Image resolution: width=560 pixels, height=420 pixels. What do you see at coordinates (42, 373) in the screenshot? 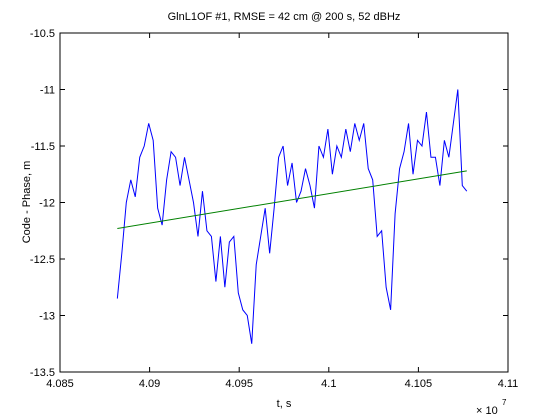
I see `y-tick-label: -13.5` at bounding box center [42, 373].